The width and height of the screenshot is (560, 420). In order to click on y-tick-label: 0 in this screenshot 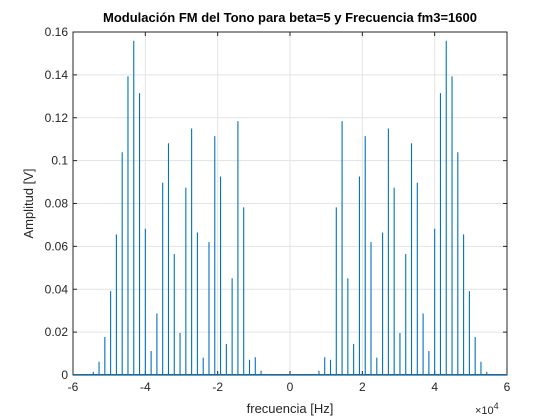, I will do `click(64, 375)`.